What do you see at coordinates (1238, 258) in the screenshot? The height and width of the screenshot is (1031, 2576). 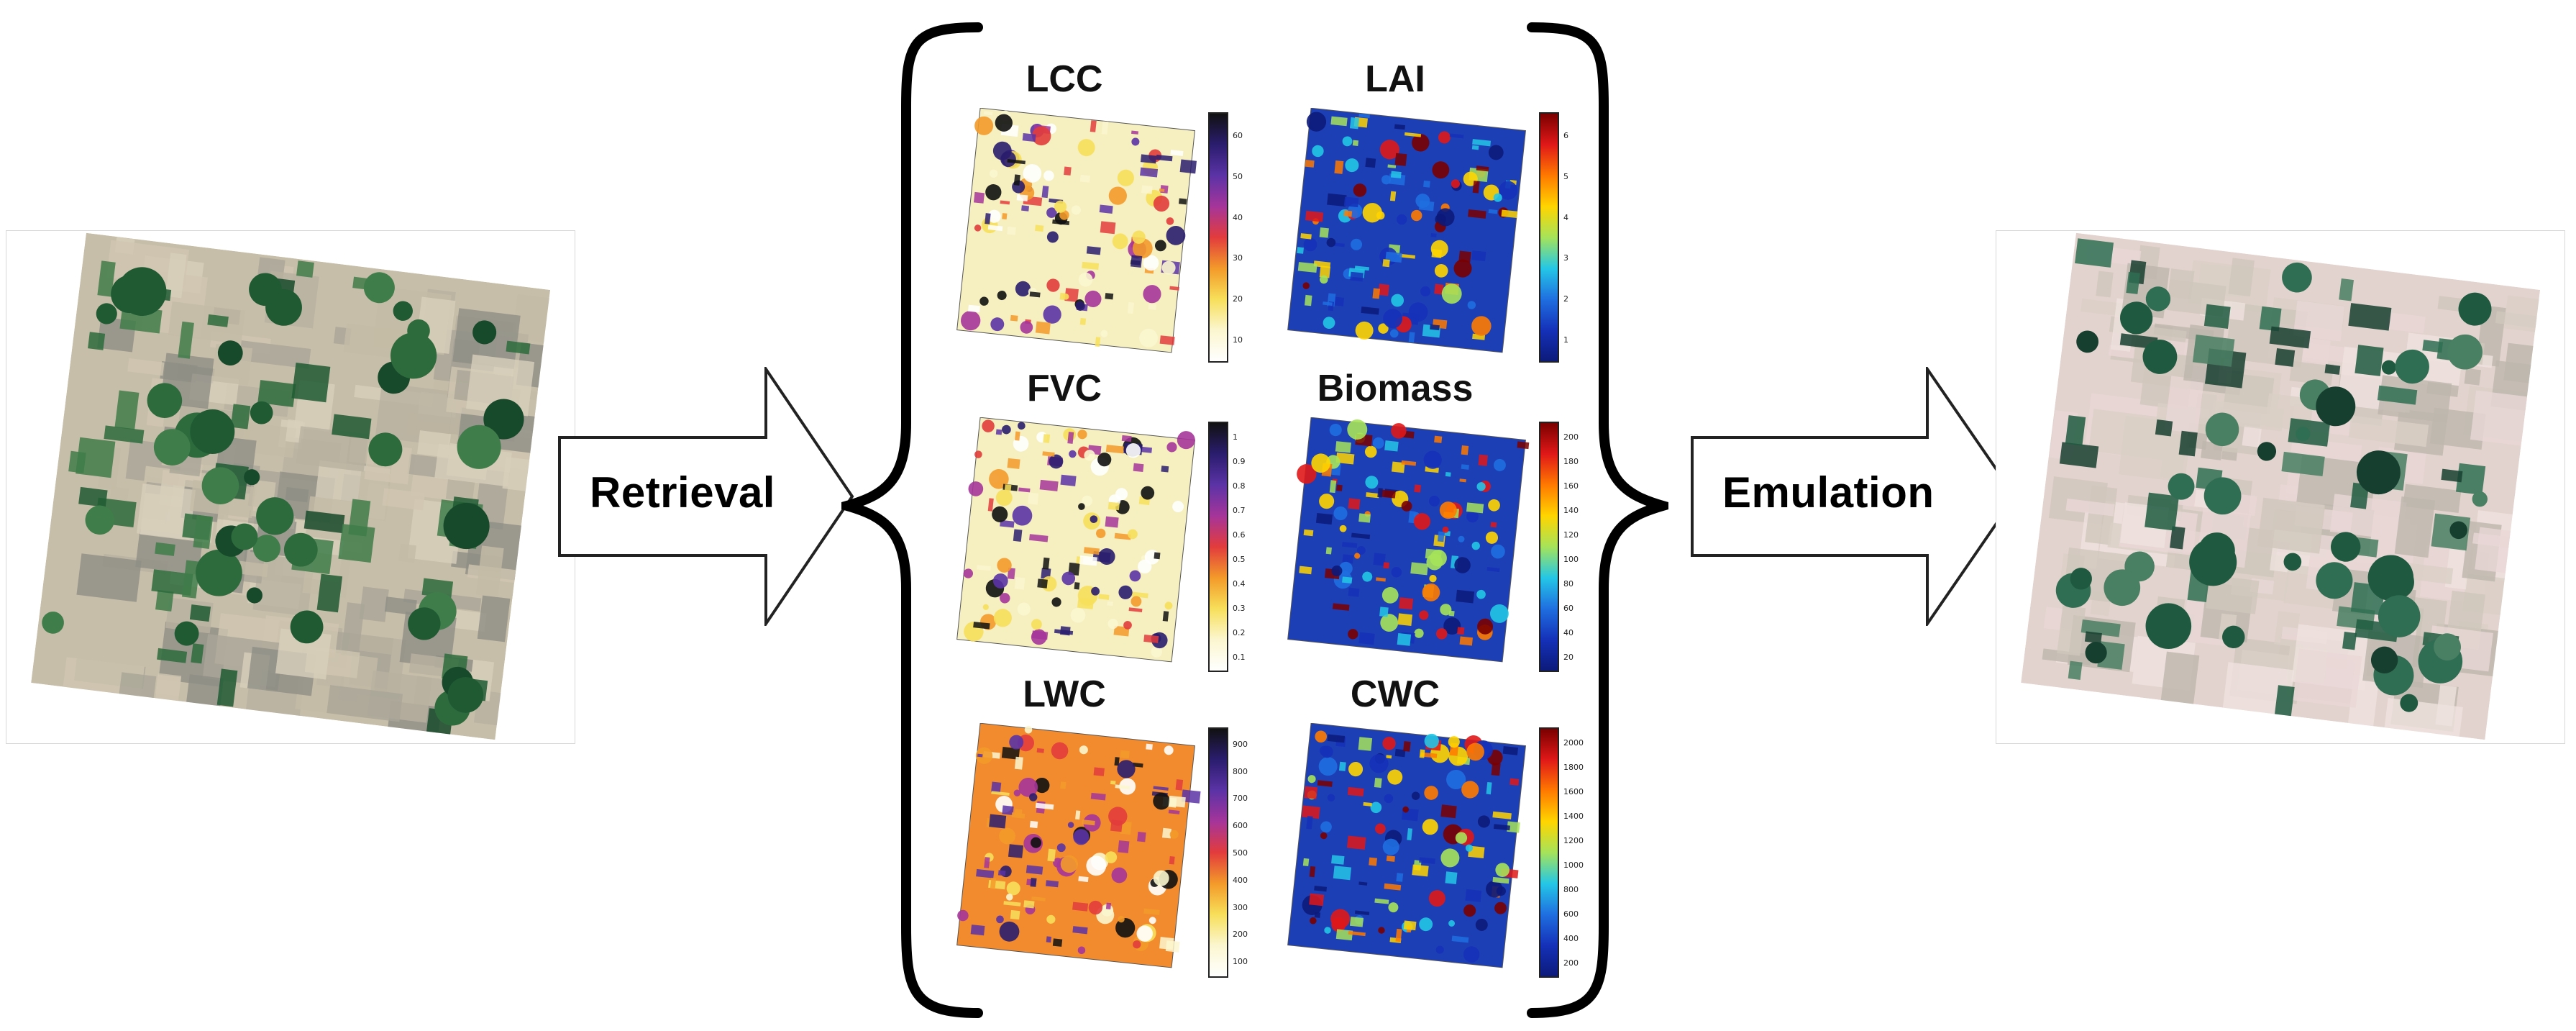 I see `colorbar-tick-label: 30` at bounding box center [1238, 258].